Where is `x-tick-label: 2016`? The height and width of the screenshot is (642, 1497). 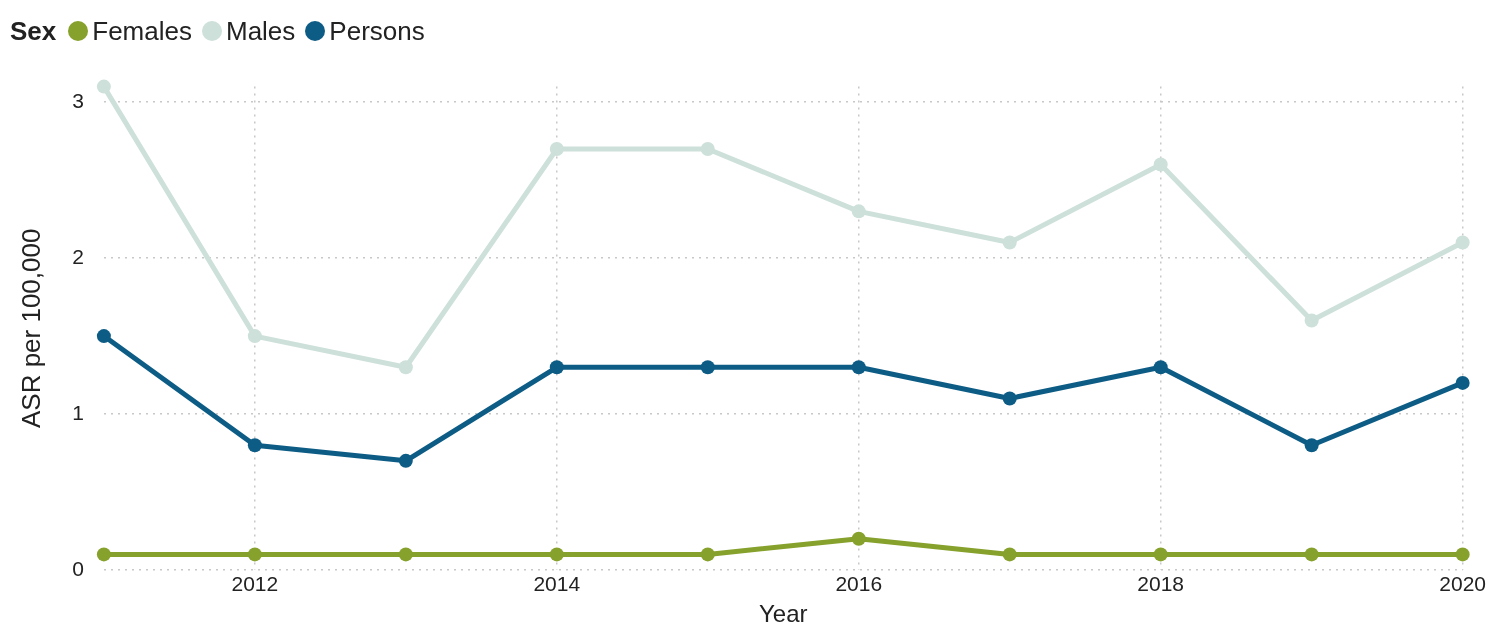
x-tick-label: 2016 is located at coordinates (859, 584).